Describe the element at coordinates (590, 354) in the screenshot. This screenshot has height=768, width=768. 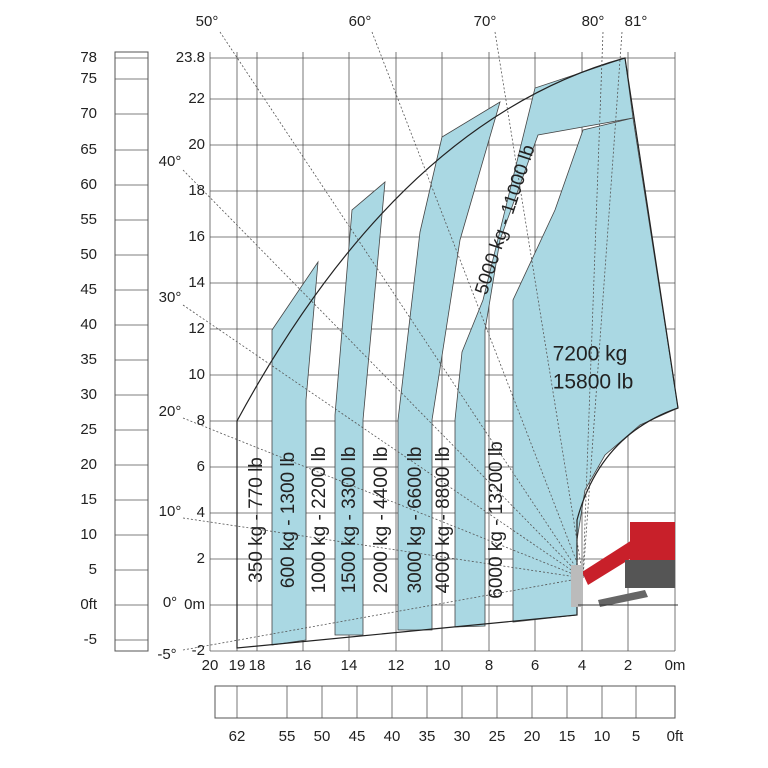
I see `max-kg: 7200 kg` at that location.